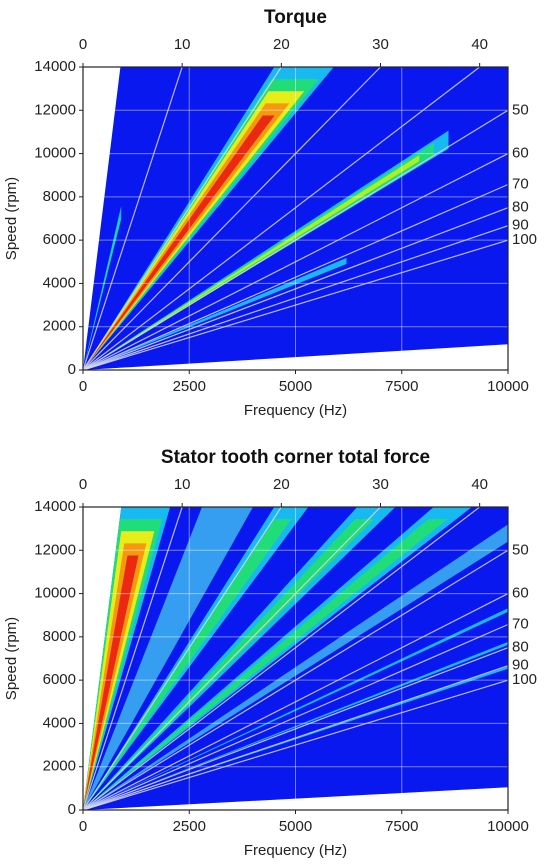  I want to click on order-label: 80, so click(520, 207).